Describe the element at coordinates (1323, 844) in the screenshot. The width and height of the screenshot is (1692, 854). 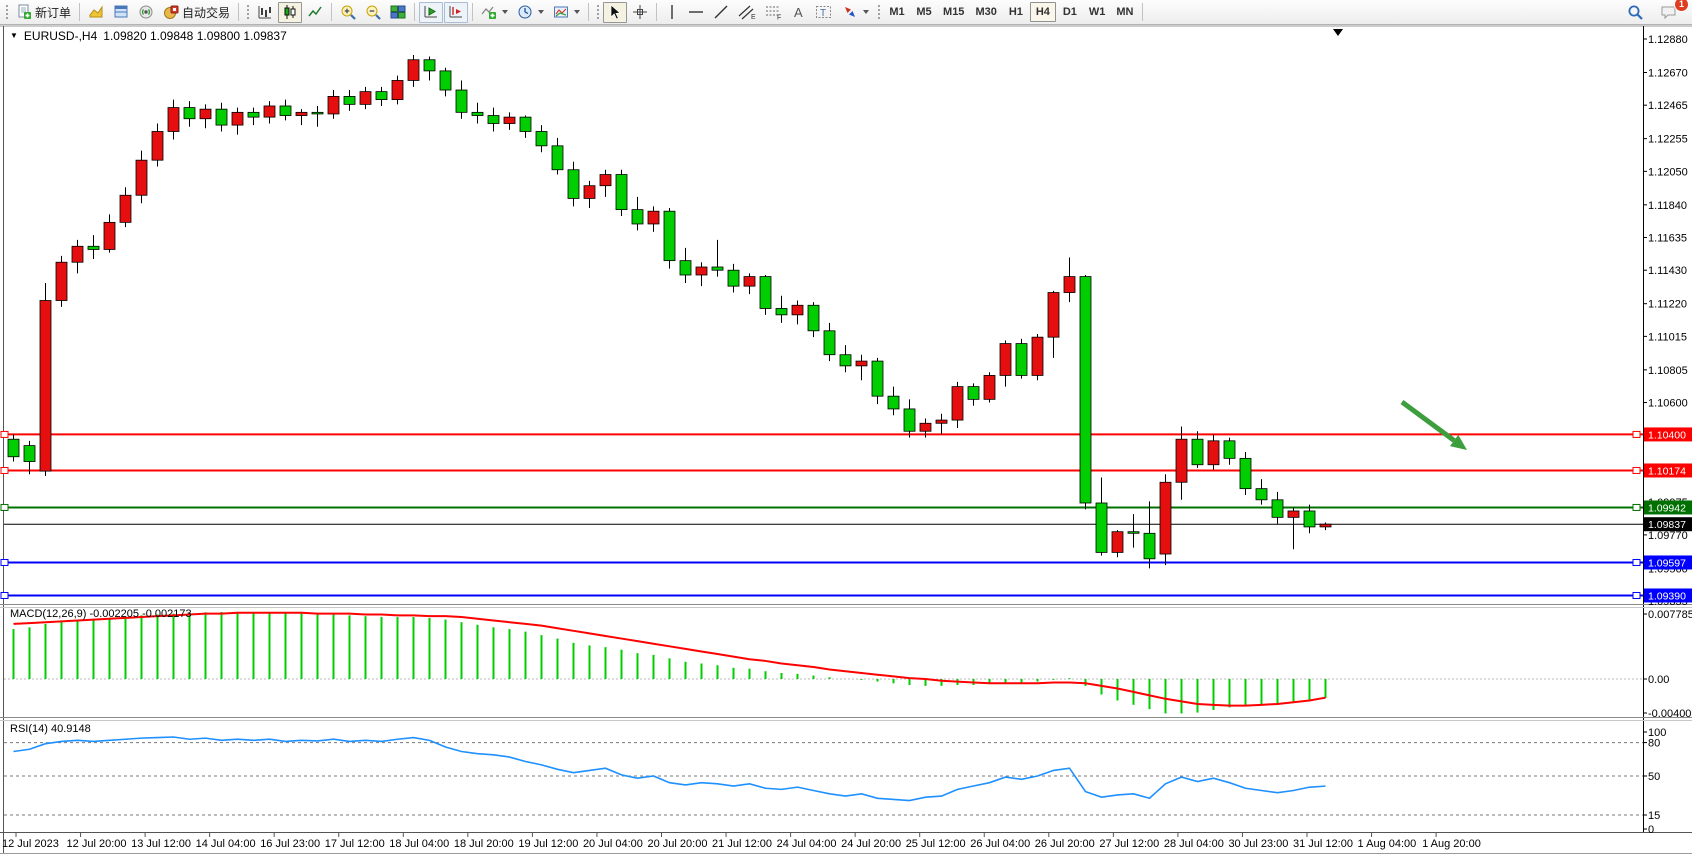
I see `svg-text: 31 Jul 12:00` at that location.